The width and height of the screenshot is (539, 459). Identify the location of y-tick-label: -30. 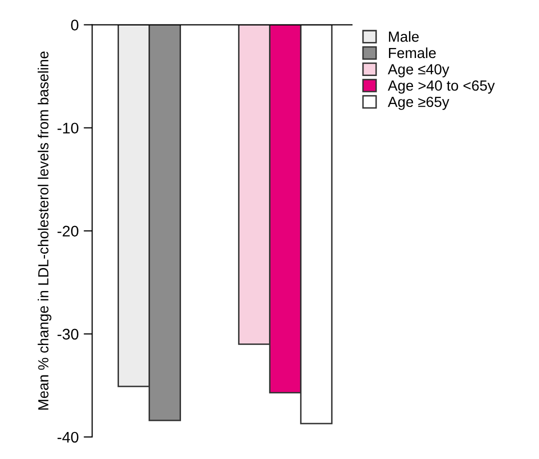
(68, 334).